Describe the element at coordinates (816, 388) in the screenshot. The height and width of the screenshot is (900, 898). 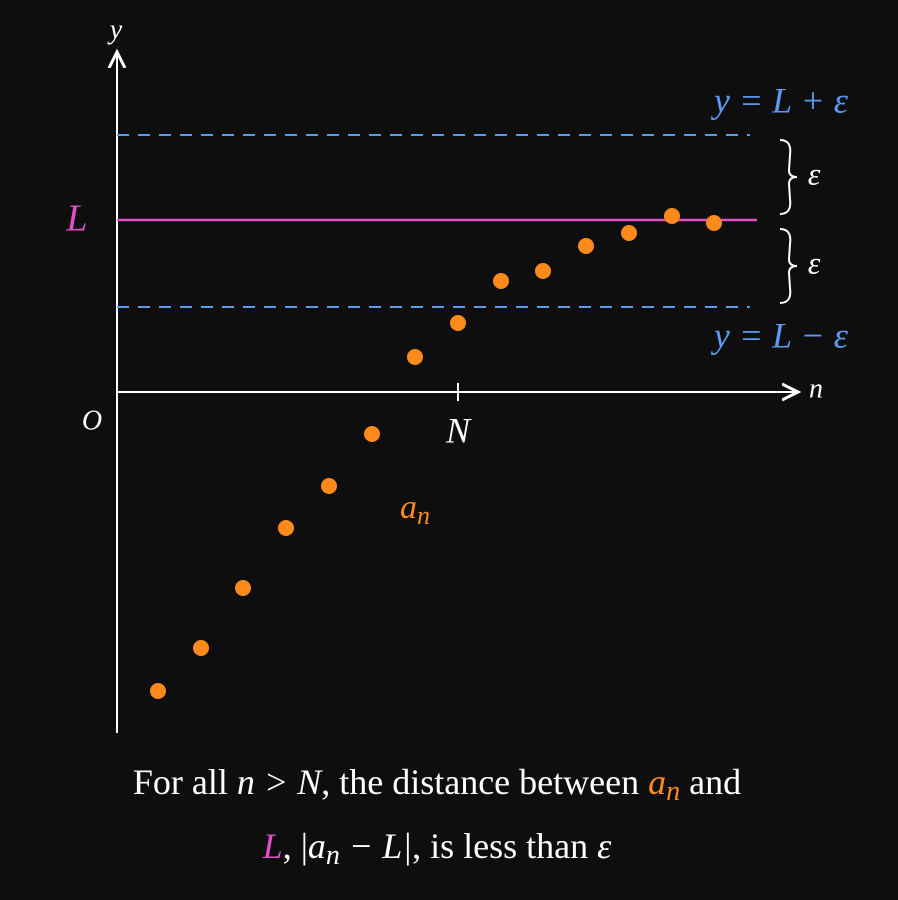
I see `x-label: n` at that location.